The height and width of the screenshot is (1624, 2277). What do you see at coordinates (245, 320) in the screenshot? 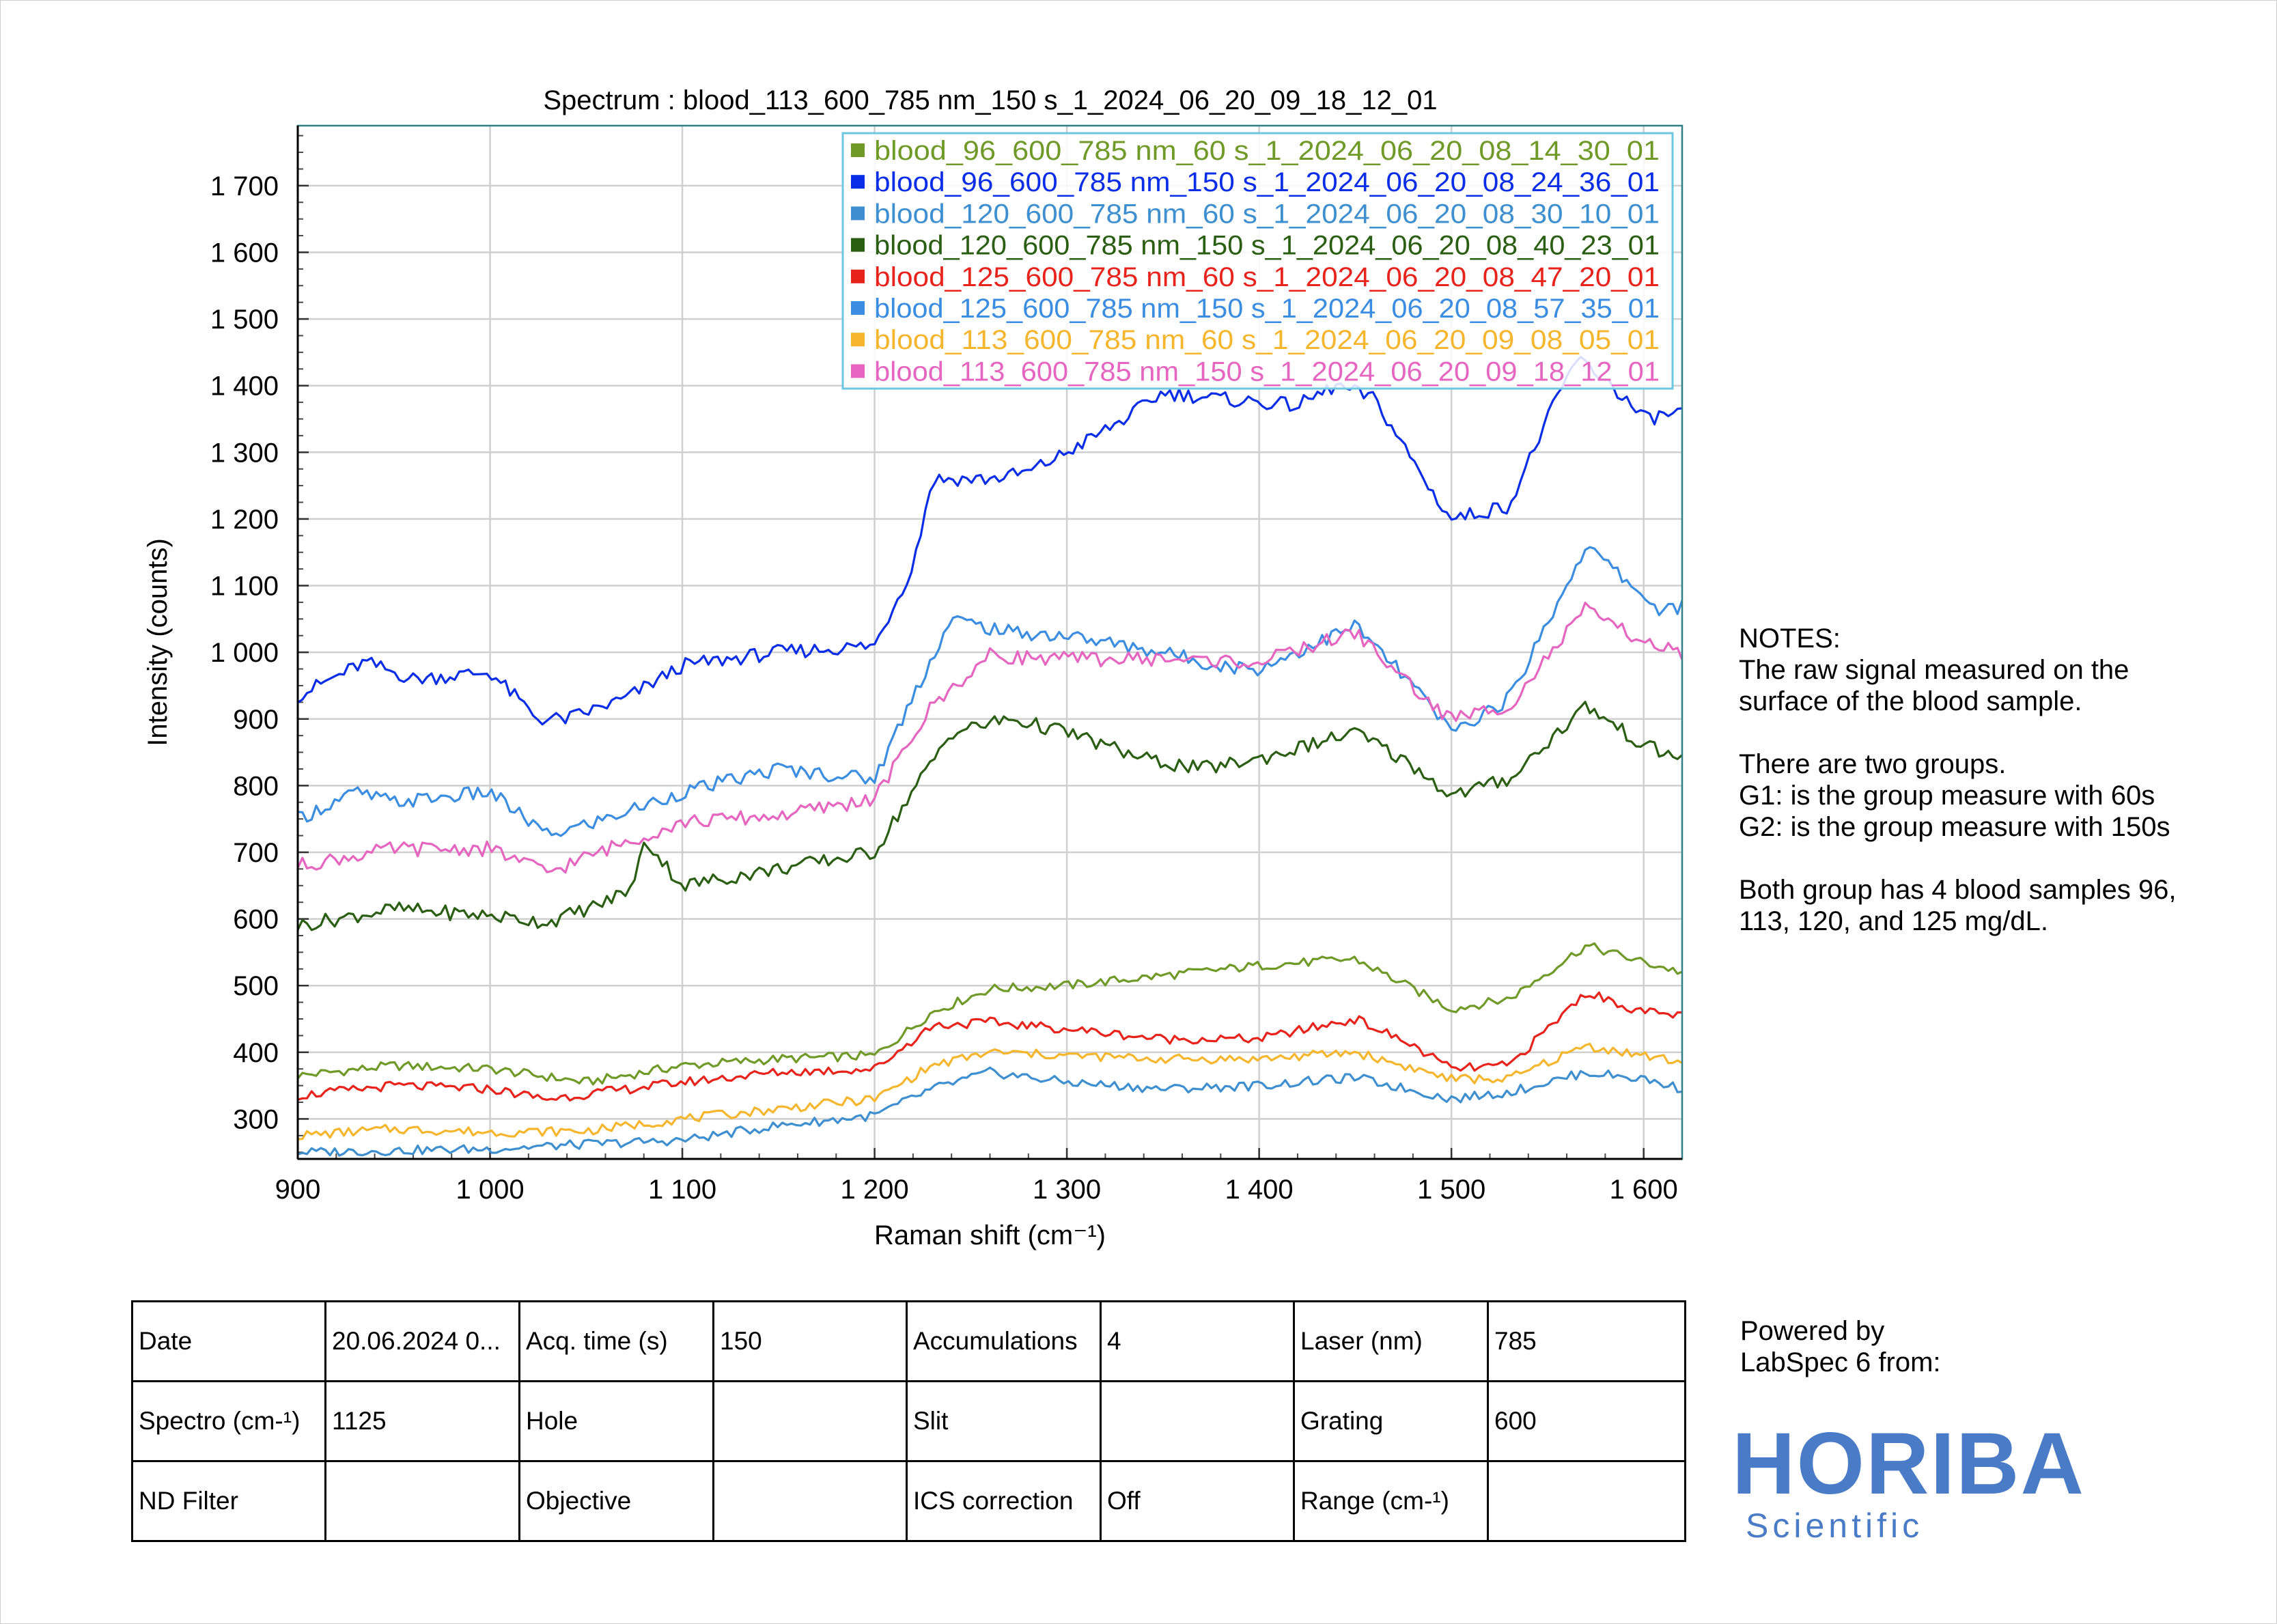
I see `y-tick-label: 1 500` at bounding box center [245, 320].